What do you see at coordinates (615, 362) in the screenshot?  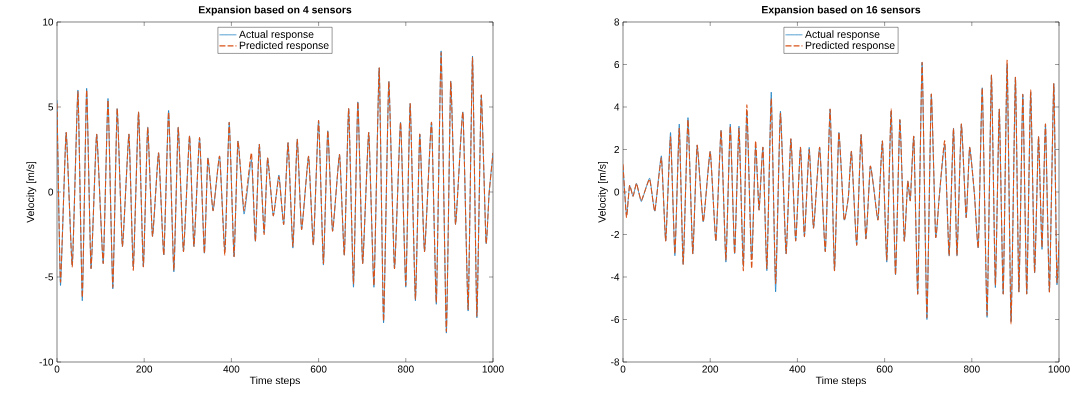 I see `y-tick-label: -8` at bounding box center [615, 362].